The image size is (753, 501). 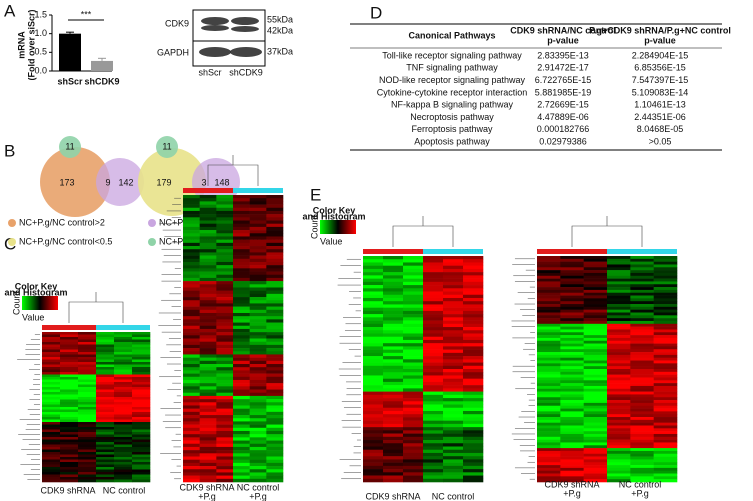 I want to click on table-cell: 4.47889E-06, so click(x=563, y=117).